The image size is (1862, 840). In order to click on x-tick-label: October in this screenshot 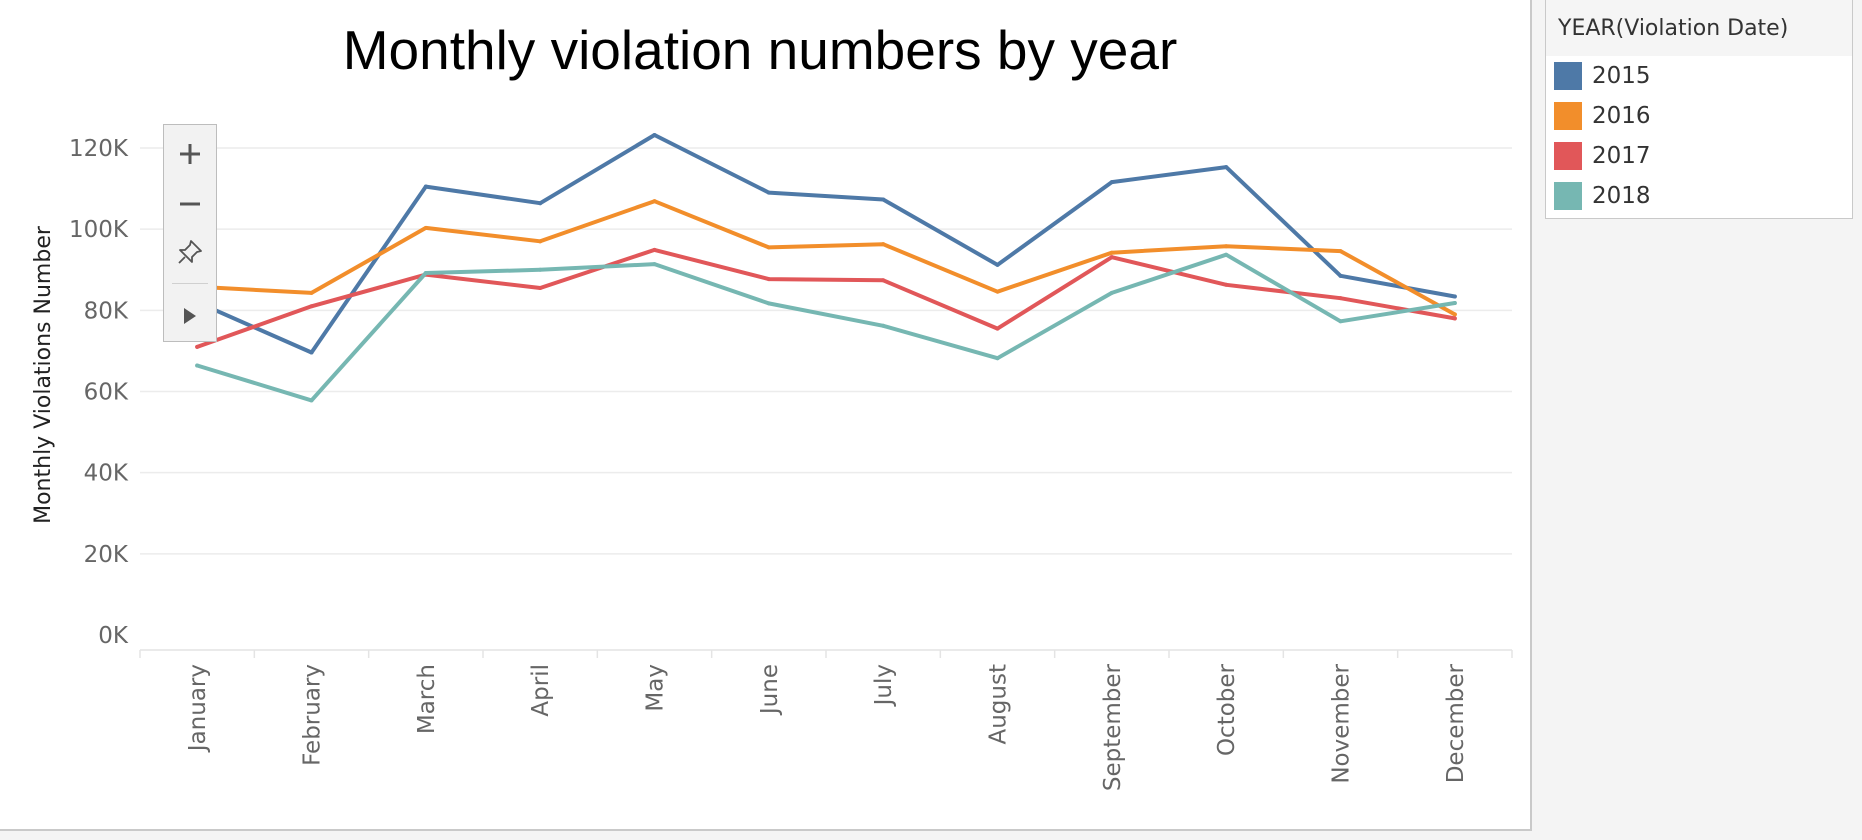, I will do `click(1227, 709)`.